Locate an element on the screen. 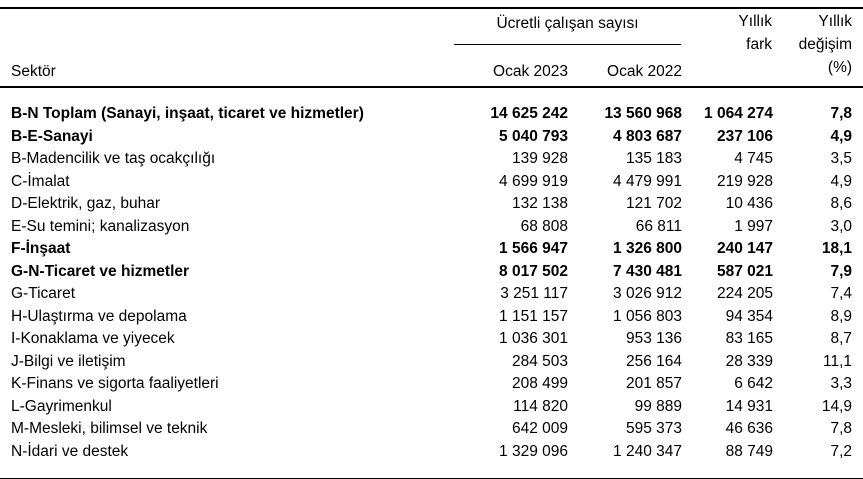 The width and height of the screenshot is (863, 479). jan2022-cell: 121 702 is located at coordinates (654, 203).